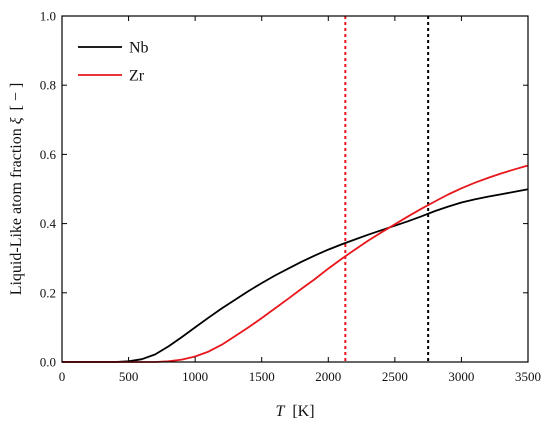 This screenshot has width=550, height=427. What do you see at coordinates (137, 76) in the screenshot?
I see `legend-label-zr: Zr` at bounding box center [137, 76].